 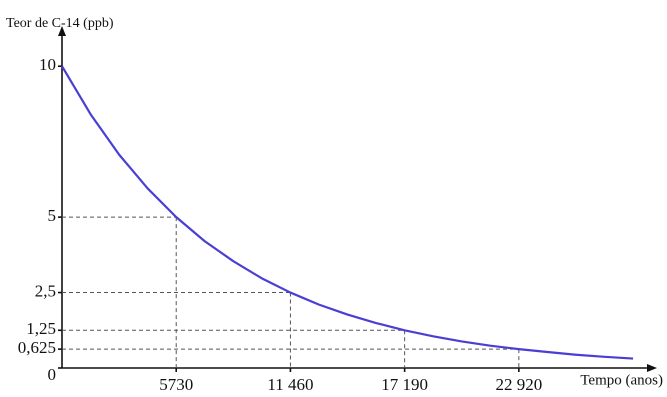 What do you see at coordinates (52, 374) in the screenshot?
I see `y-tick-label: 0` at bounding box center [52, 374].